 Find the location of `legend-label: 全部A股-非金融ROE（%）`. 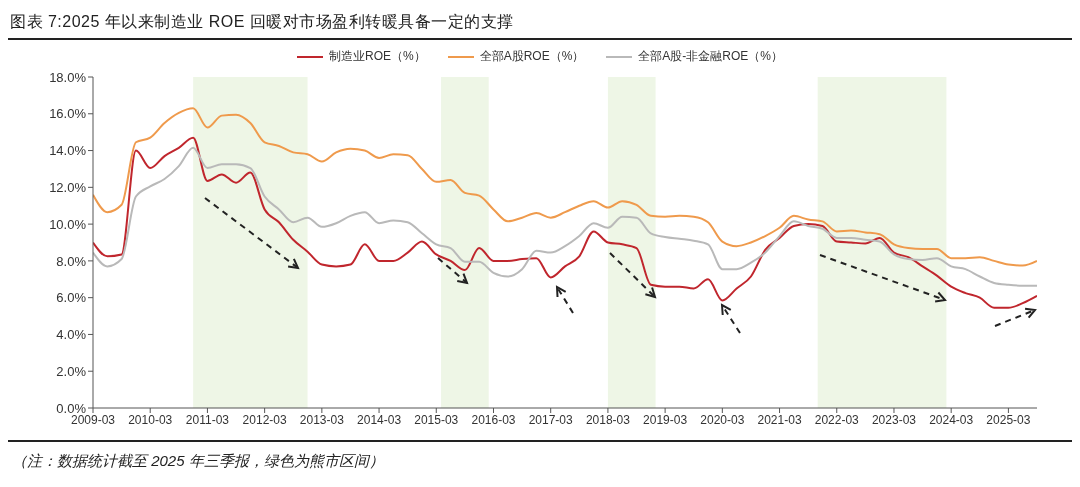

legend-label: 全部A股-非金融ROE（%） is located at coordinates (711, 56).